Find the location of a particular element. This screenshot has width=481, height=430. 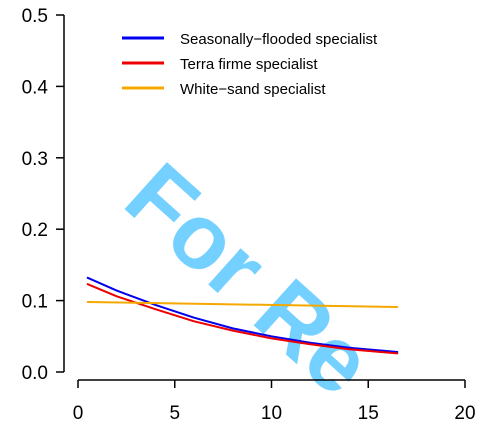

x-axis: 0 5 10 15 20 is located at coordinates (274, 401).